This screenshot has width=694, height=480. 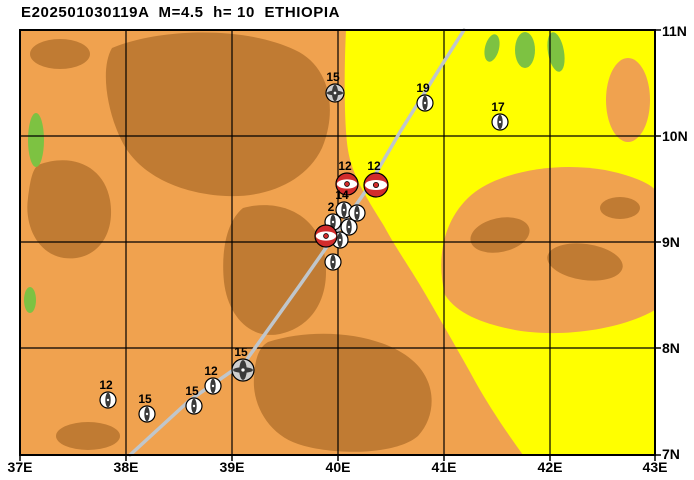 What do you see at coordinates (217, 114) in the screenshot?
I see `highland-brown-north` at bounding box center [217, 114].